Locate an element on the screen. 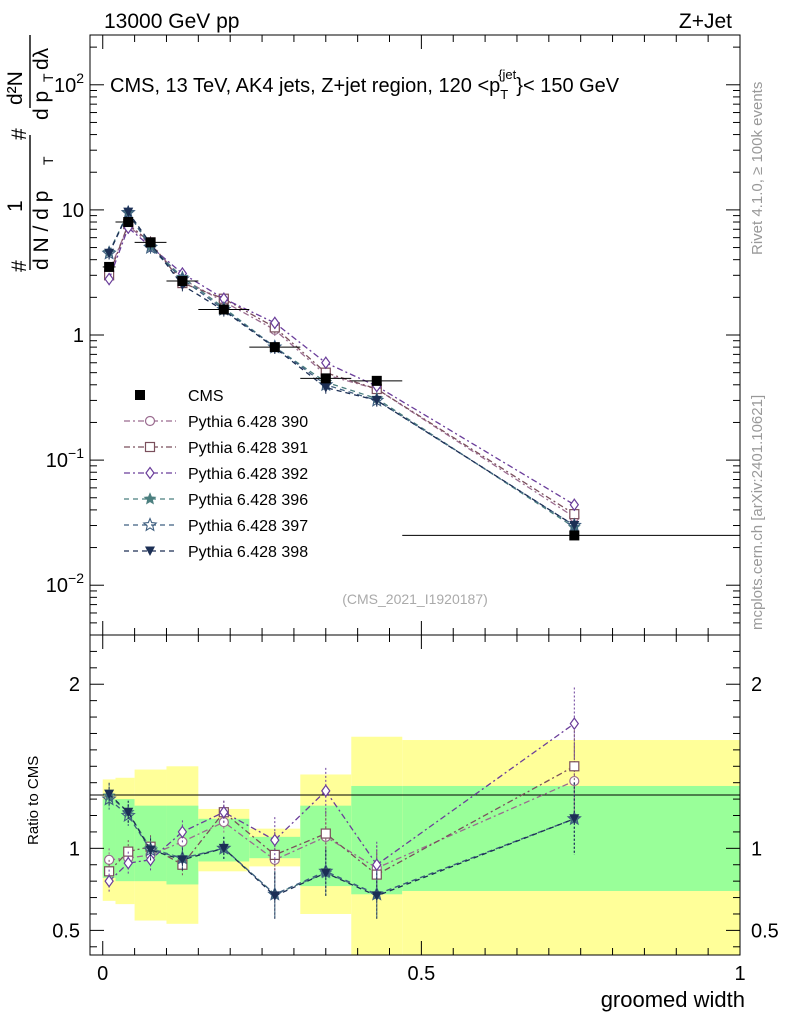  ratio-y-tick-label-right: 2 is located at coordinates (756, 685).